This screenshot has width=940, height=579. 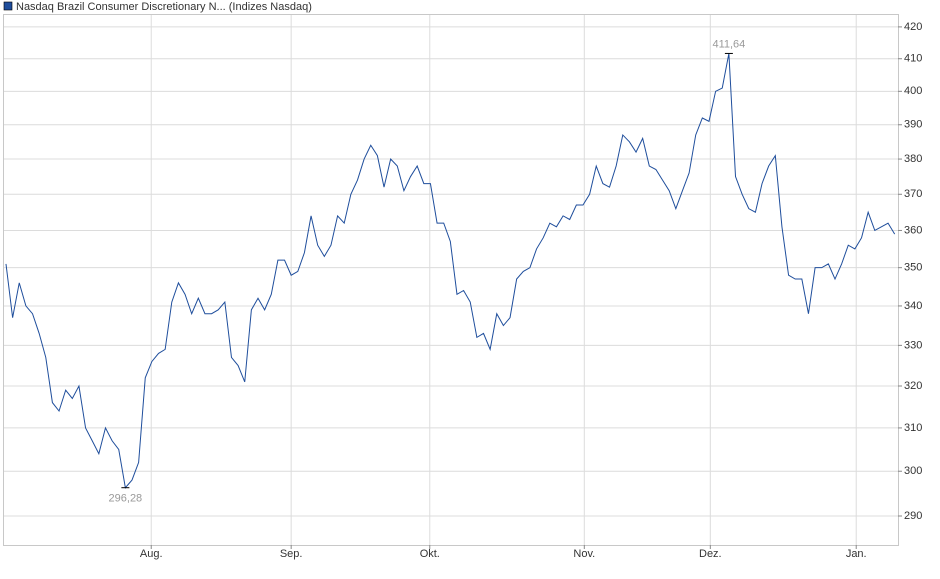 I want to click on y-tick-label: 370, so click(x=913, y=194).